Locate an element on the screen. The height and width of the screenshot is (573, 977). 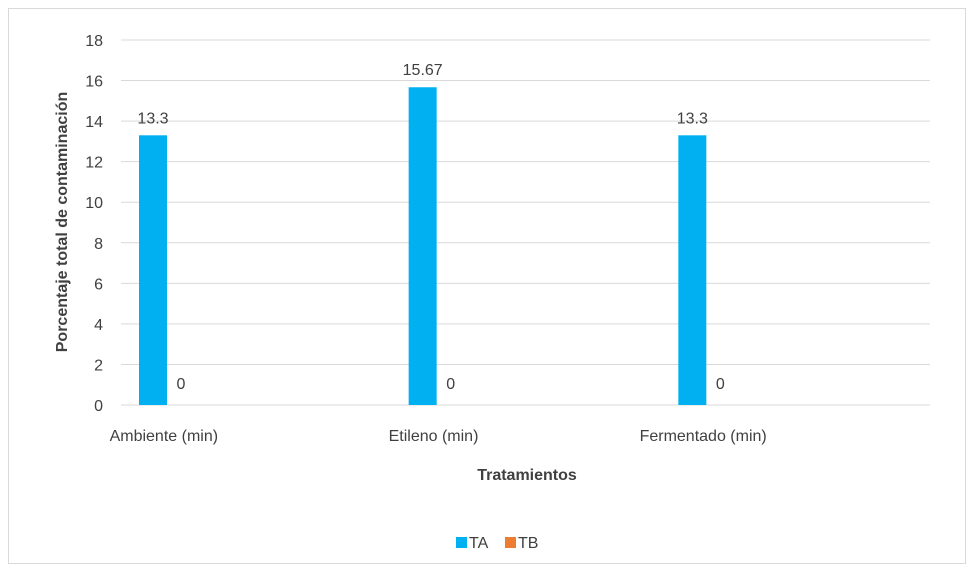
y-tick-label: 4 is located at coordinates (98, 325).